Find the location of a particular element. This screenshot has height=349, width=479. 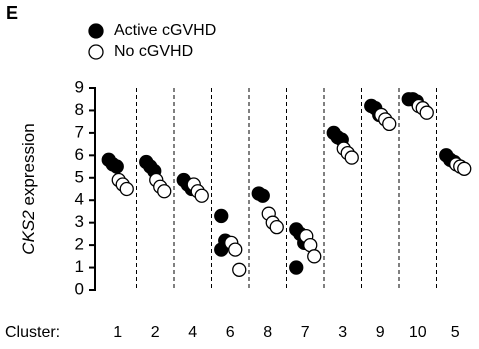

panel-label: E is located at coordinates (12, 13).